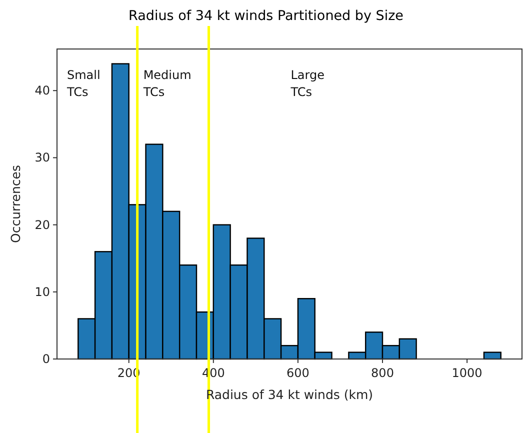 Image resolution: width=532 pixels, height=433 pixels. Describe the element at coordinates (167, 83) in the screenshot. I see `annotation: Medium TCs` at that location.